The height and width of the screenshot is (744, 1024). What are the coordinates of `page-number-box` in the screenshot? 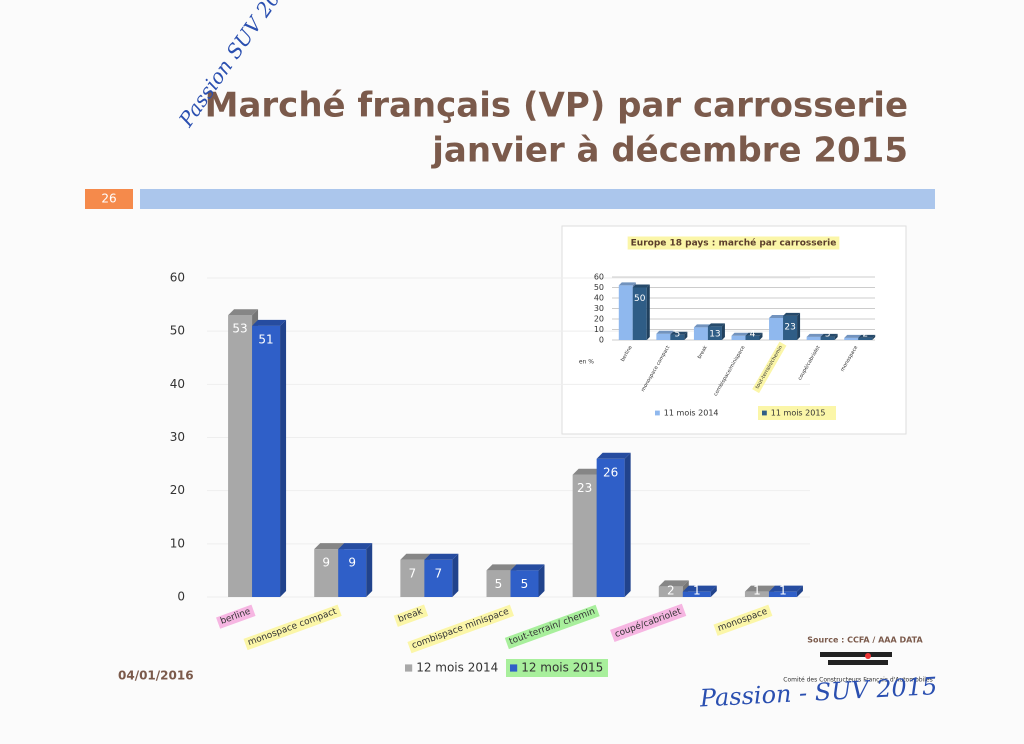 It's located at (109, 199).